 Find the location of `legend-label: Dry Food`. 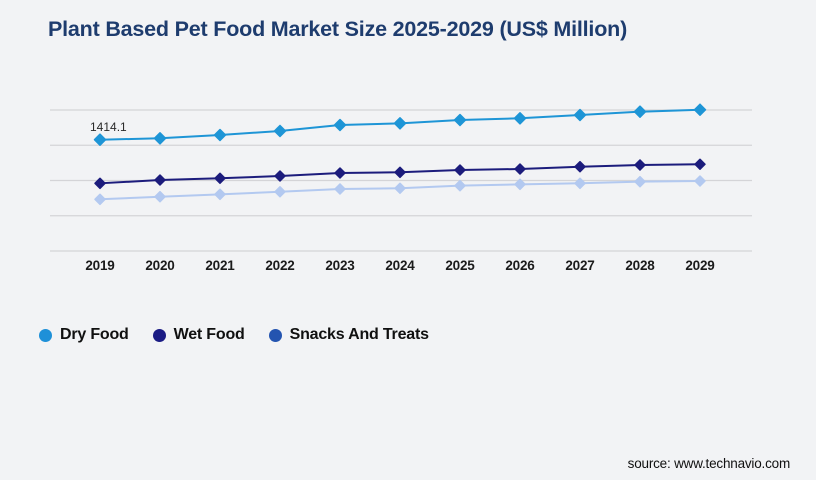

legend-label: Dry Food is located at coordinates (94, 334).